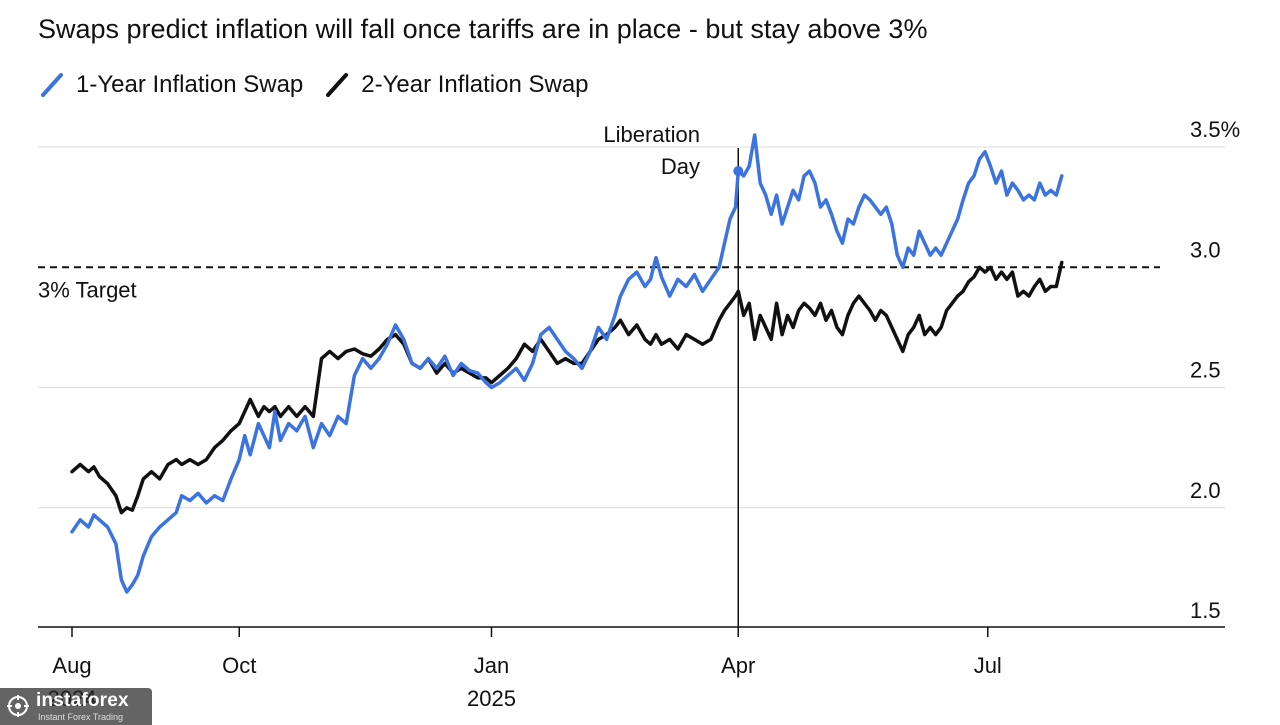 The width and height of the screenshot is (1280, 725). Describe the element at coordinates (631, 668) in the screenshot. I see `x-axis: Aug2024OctJan2025AprJul` at that location.